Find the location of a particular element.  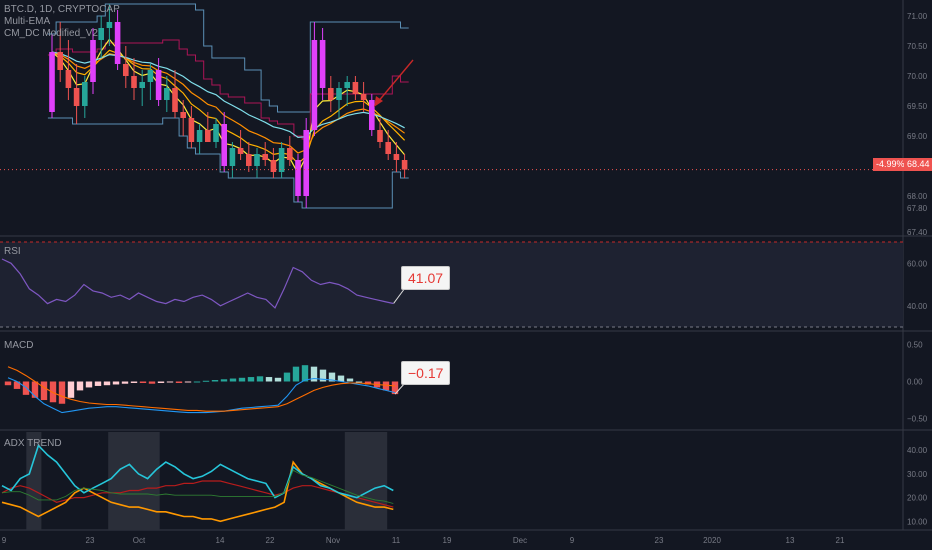

annotation-arrow-head is located at coordinates (378, 101).